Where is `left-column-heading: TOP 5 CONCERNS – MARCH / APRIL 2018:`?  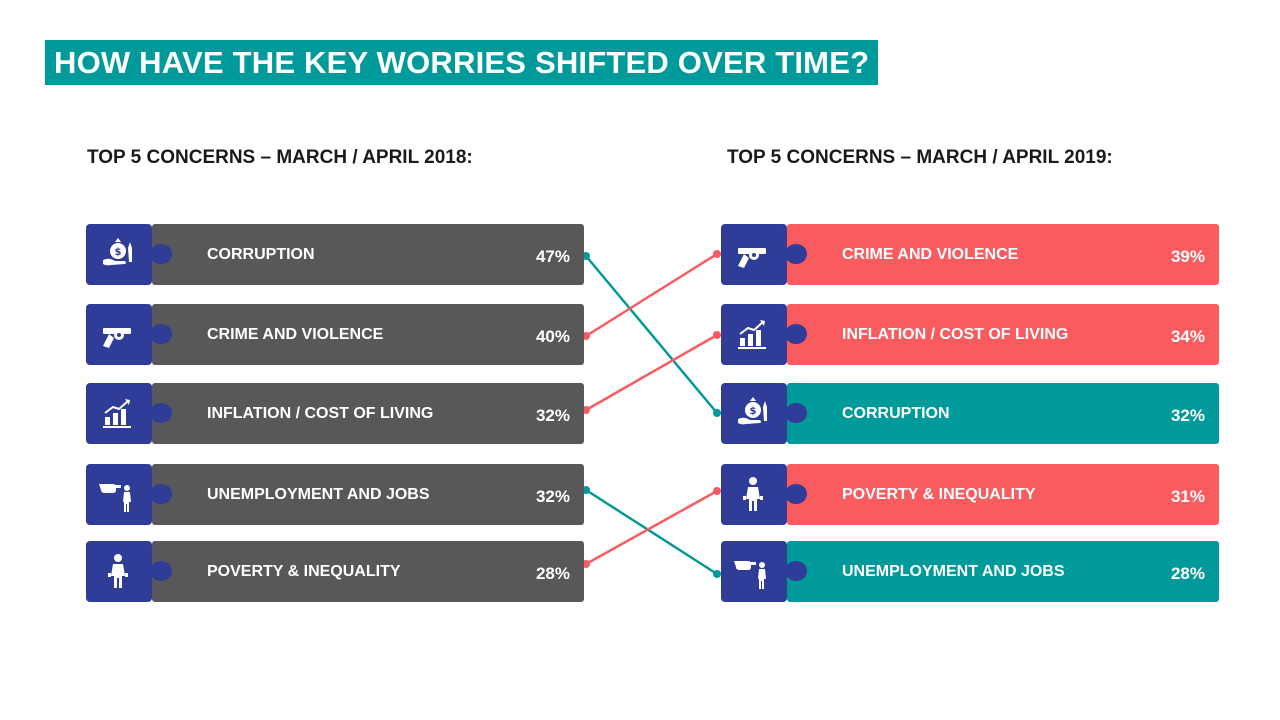
left-column-heading: TOP 5 CONCERNS – MARCH / APRIL 2018: is located at coordinates (280, 157).